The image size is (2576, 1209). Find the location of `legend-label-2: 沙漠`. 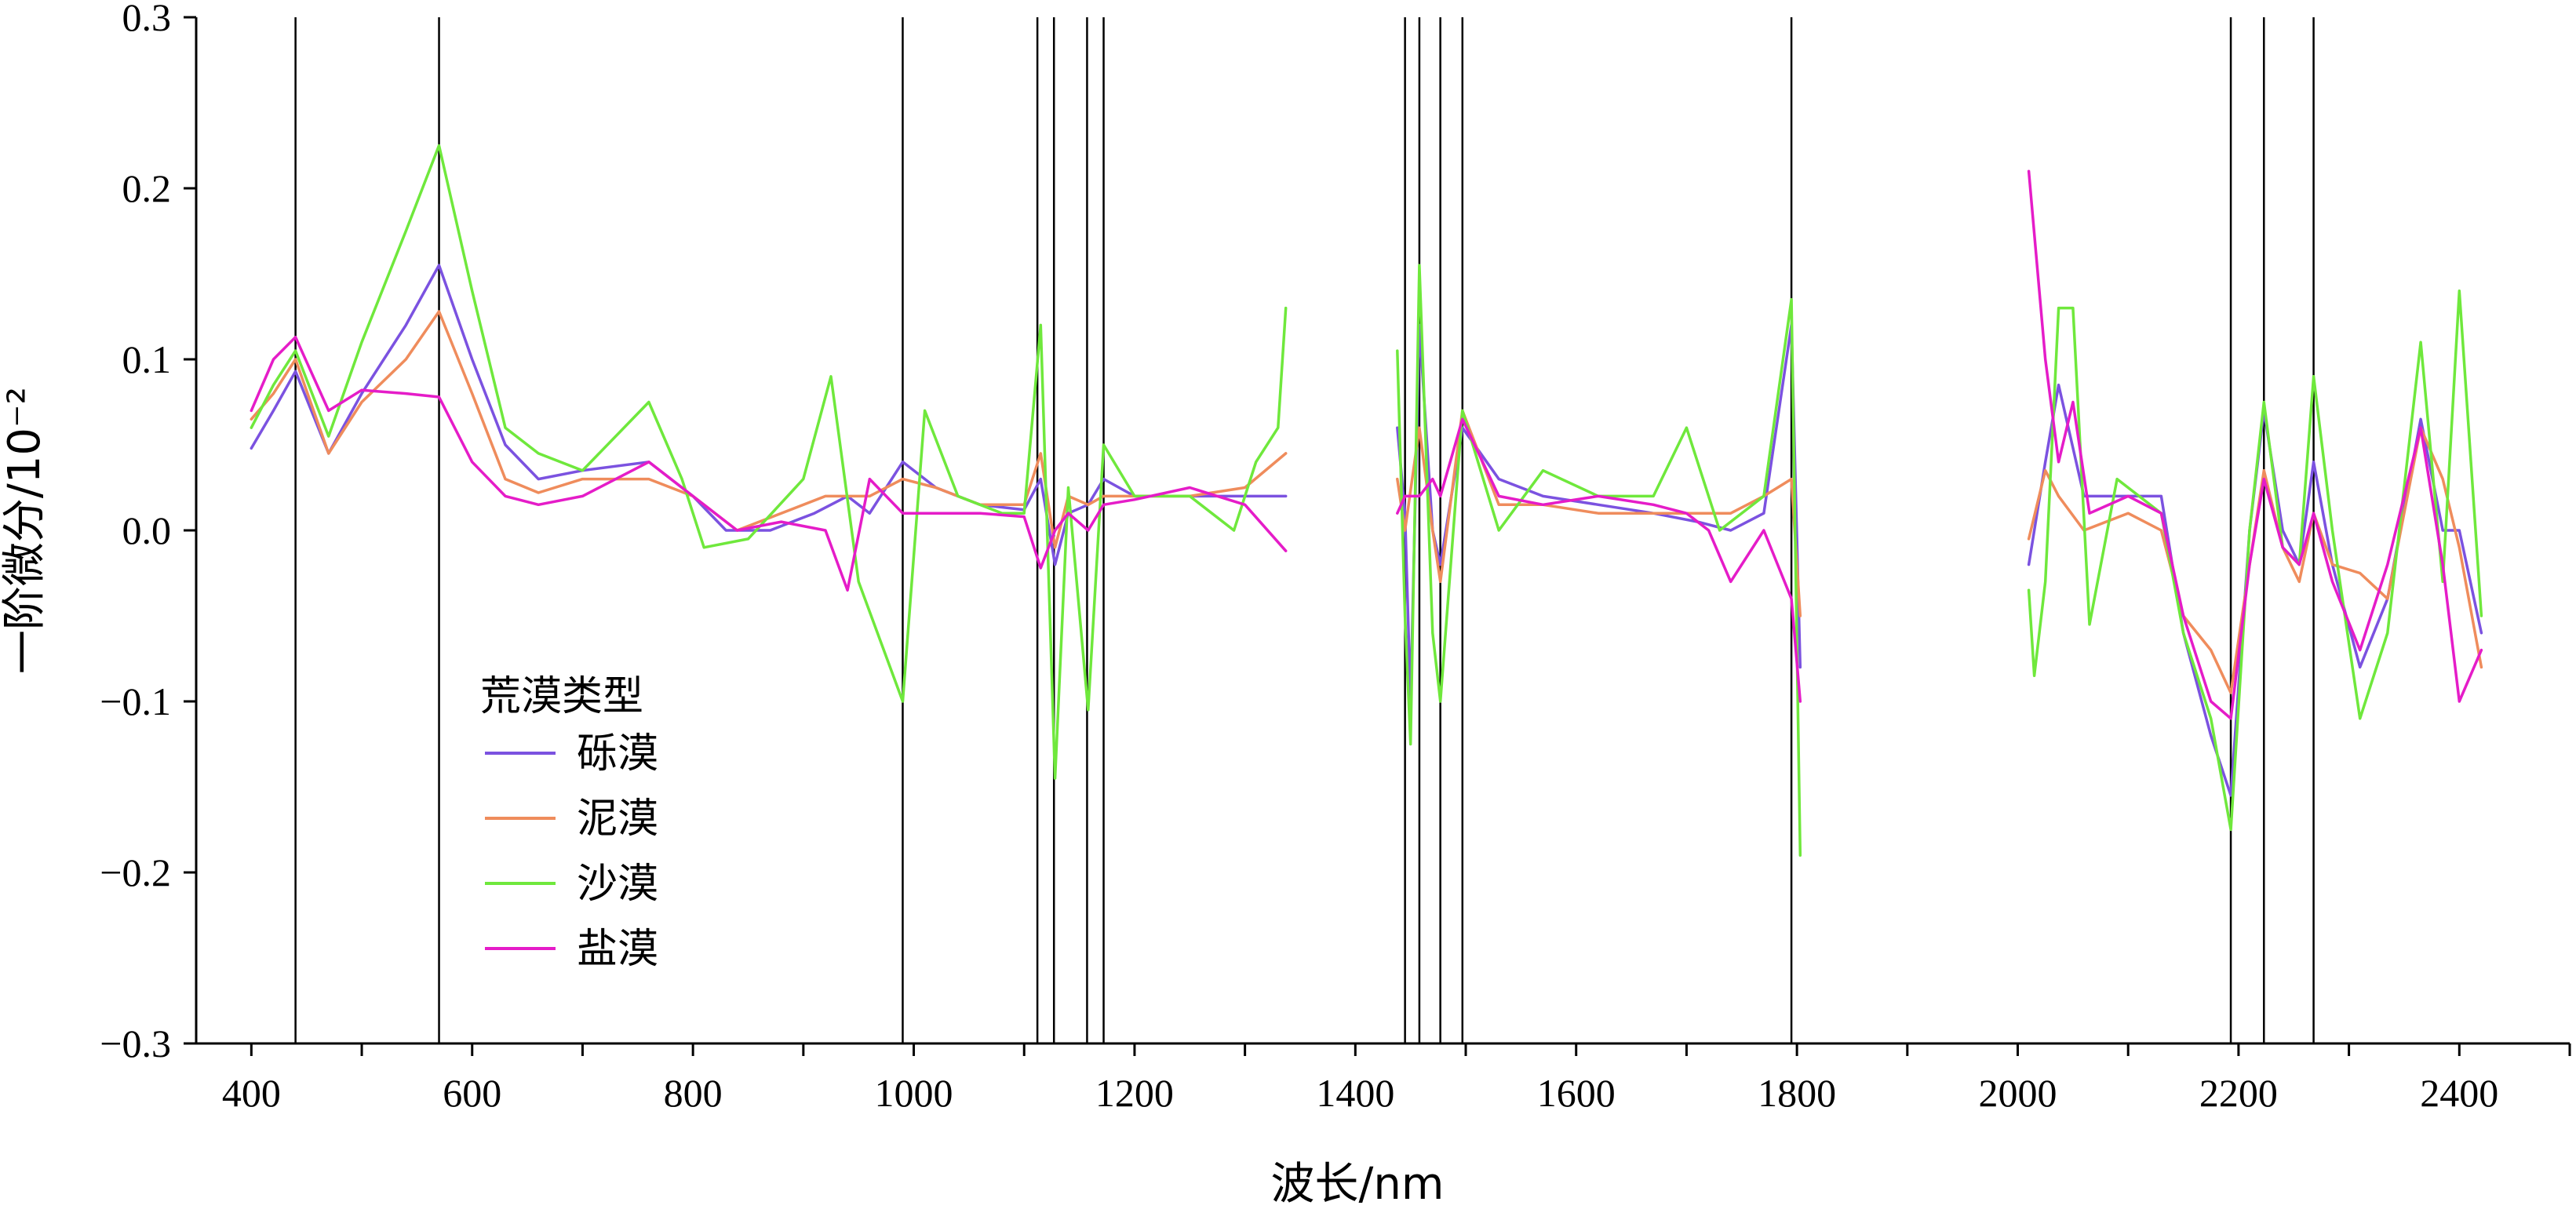

legend-label-2: 沙漠 is located at coordinates (617, 884).